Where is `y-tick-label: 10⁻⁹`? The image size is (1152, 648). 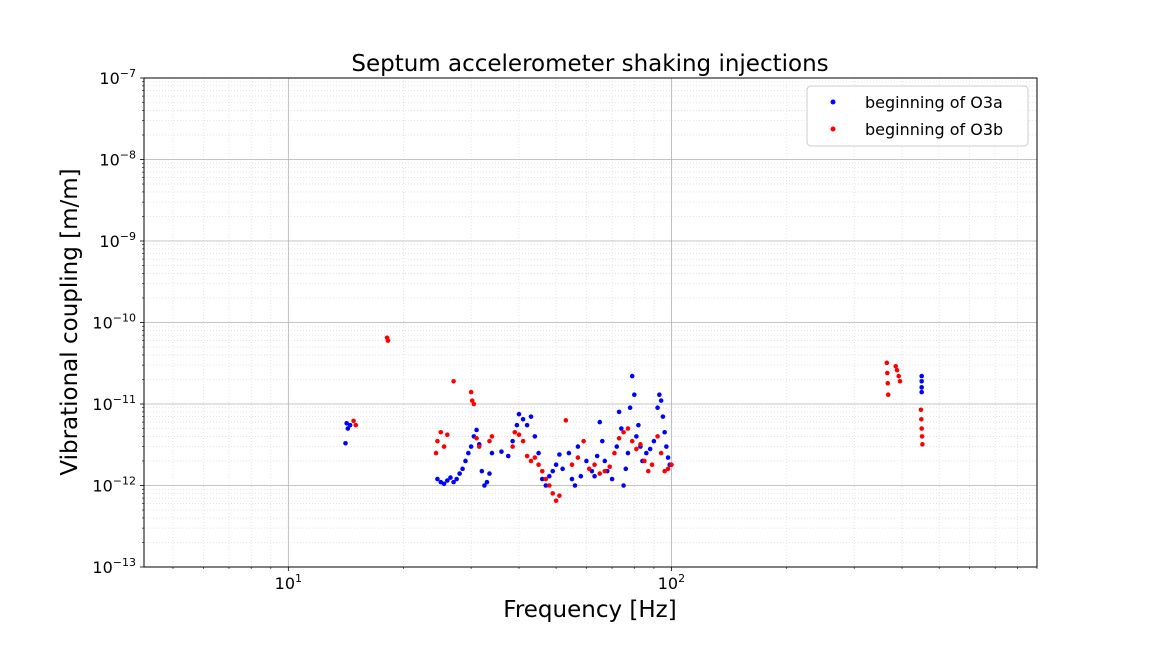
y-tick-label: 10⁻⁹ is located at coordinates (117, 240).